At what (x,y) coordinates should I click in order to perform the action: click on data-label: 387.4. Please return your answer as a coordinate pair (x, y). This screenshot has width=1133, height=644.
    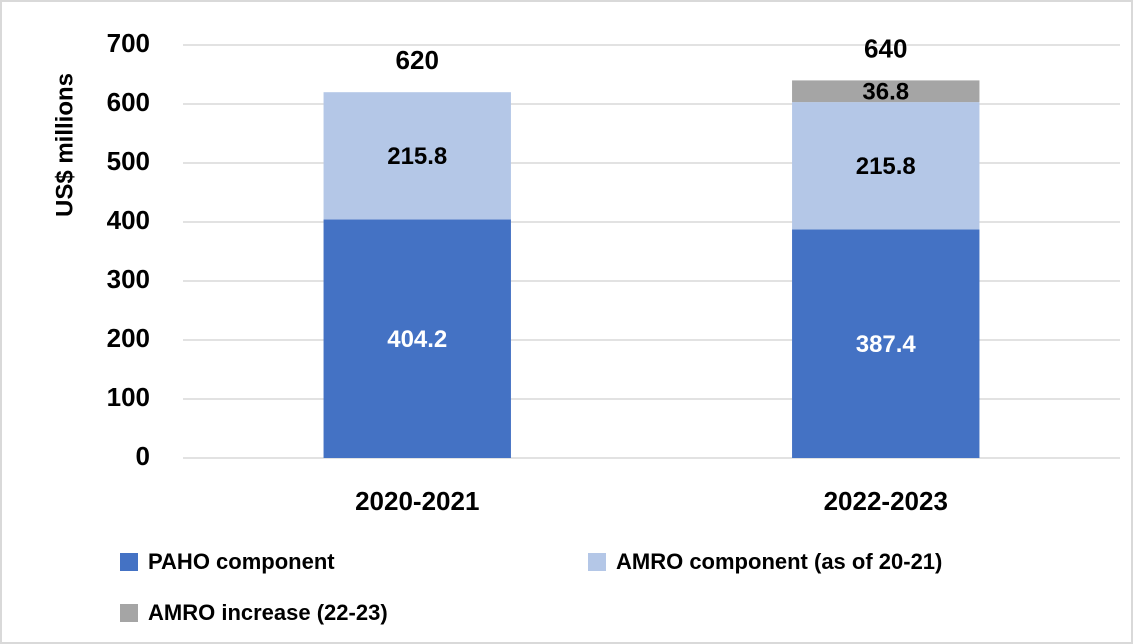
    Looking at the image, I should click on (886, 344).